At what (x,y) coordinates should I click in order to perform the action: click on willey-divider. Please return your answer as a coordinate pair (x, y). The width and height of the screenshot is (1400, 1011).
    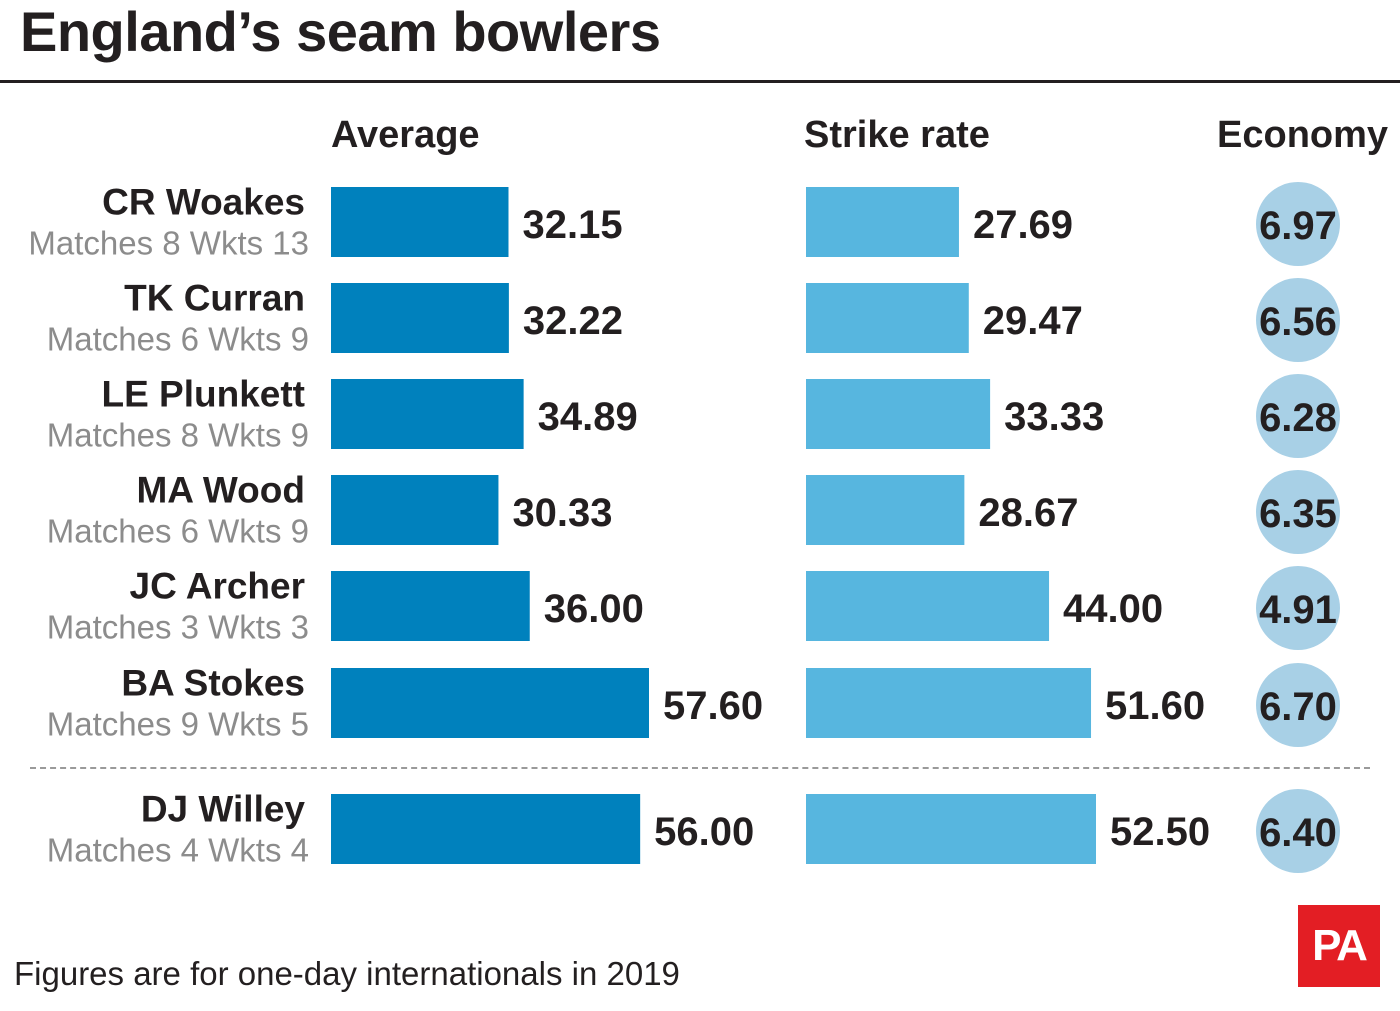
    Looking at the image, I should click on (700, 768).